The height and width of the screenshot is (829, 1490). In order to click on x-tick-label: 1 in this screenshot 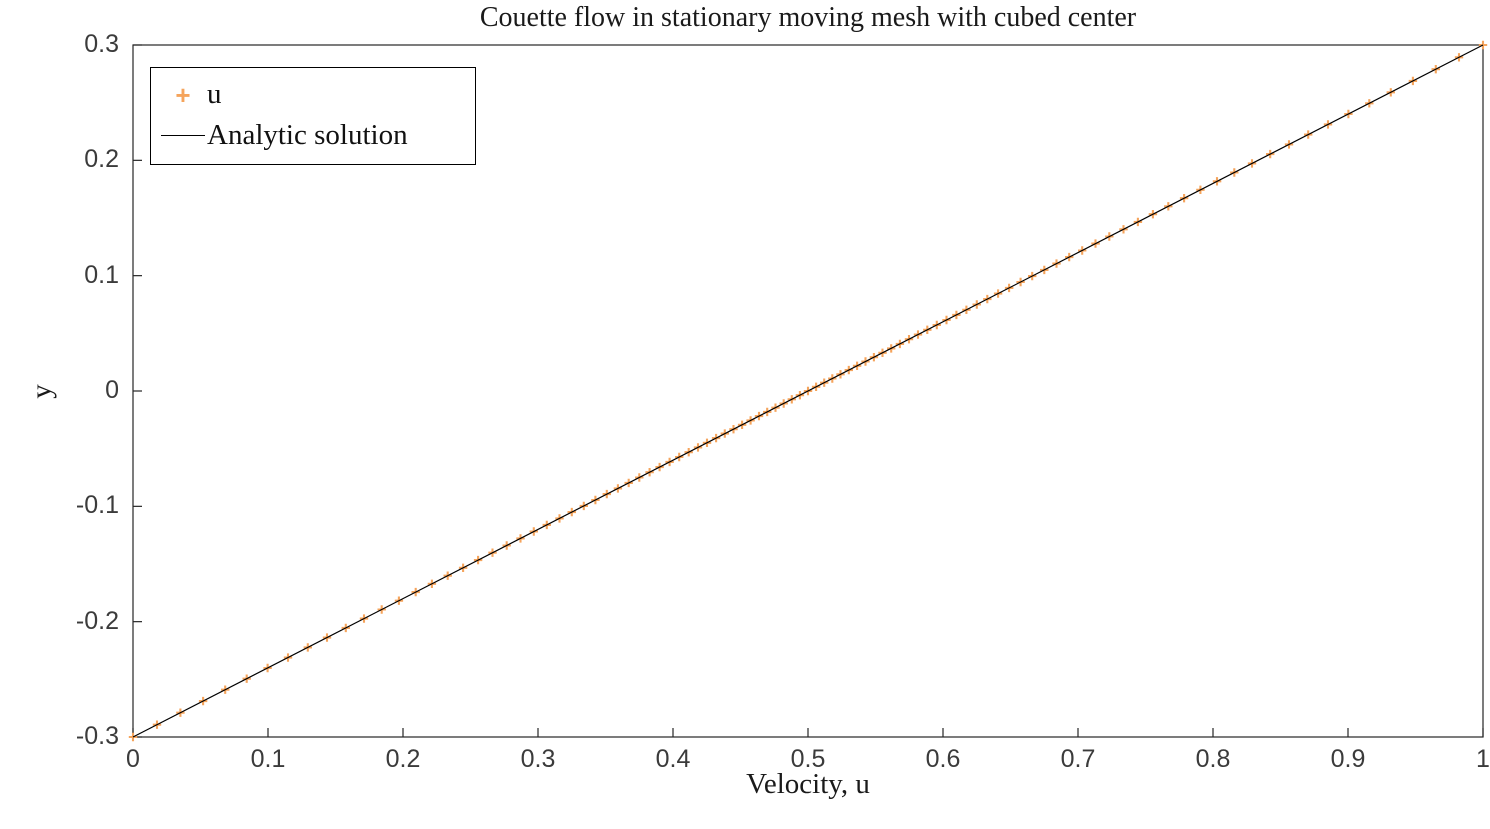, I will do `click(1483, 759)`.